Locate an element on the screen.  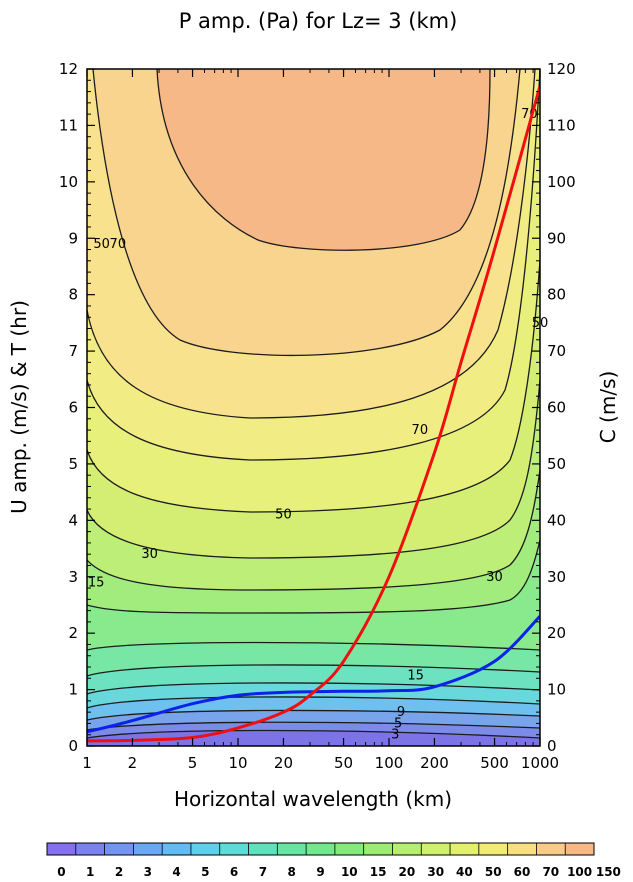
u-amp-curve is located at coordinates (313, 674).